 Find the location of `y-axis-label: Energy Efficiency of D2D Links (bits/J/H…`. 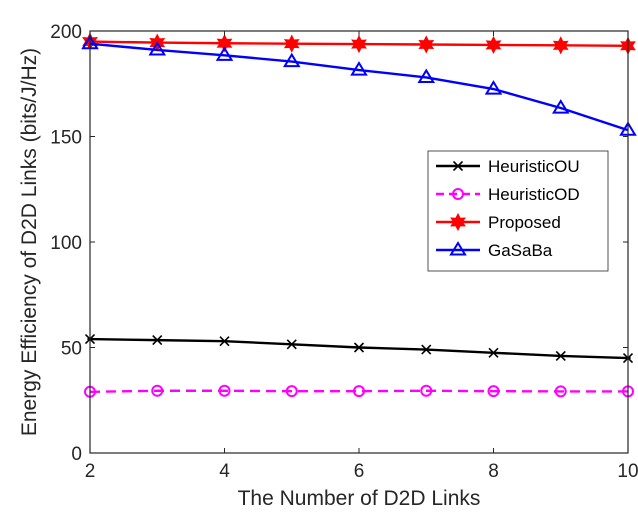

y-axis-label: Energy Efficiency of D2D Links (bits/J/H… is located at coordinates (29, 242).